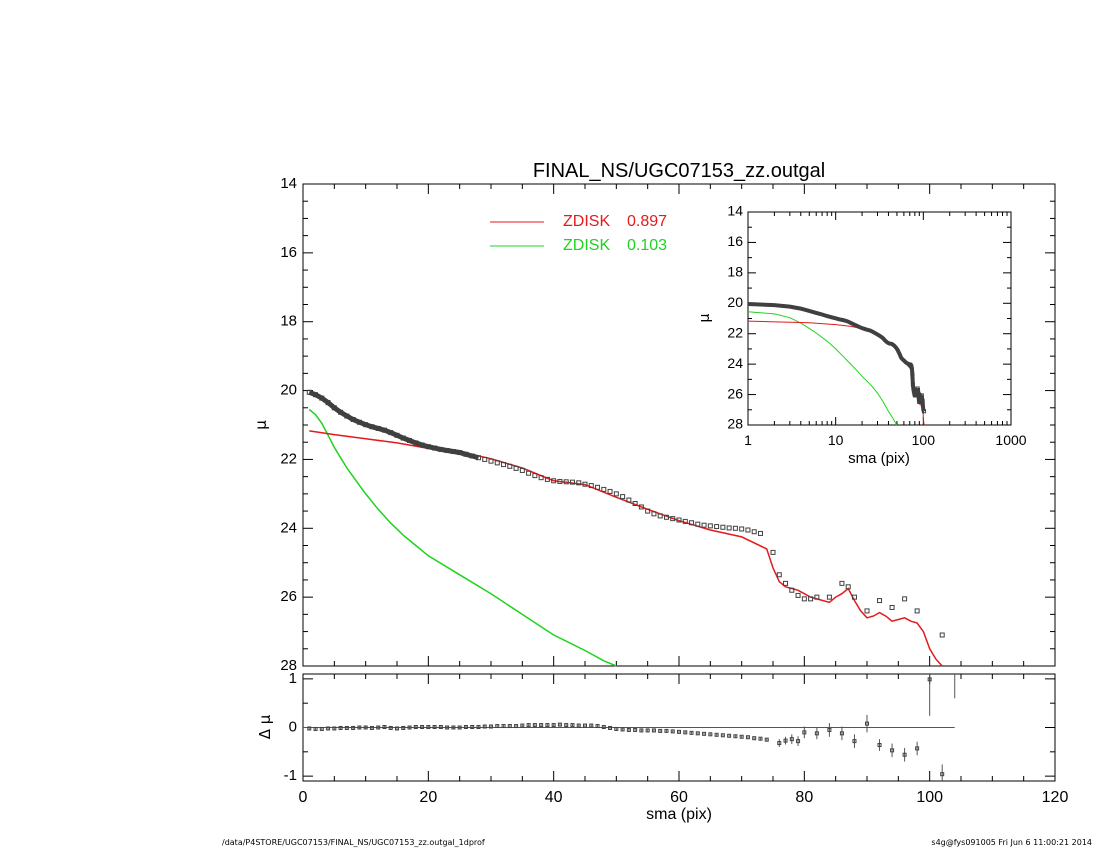  Describe the element at coordinates (735, 211) in the screenshot. I see `inset-y-tick-label: 14` at that location.